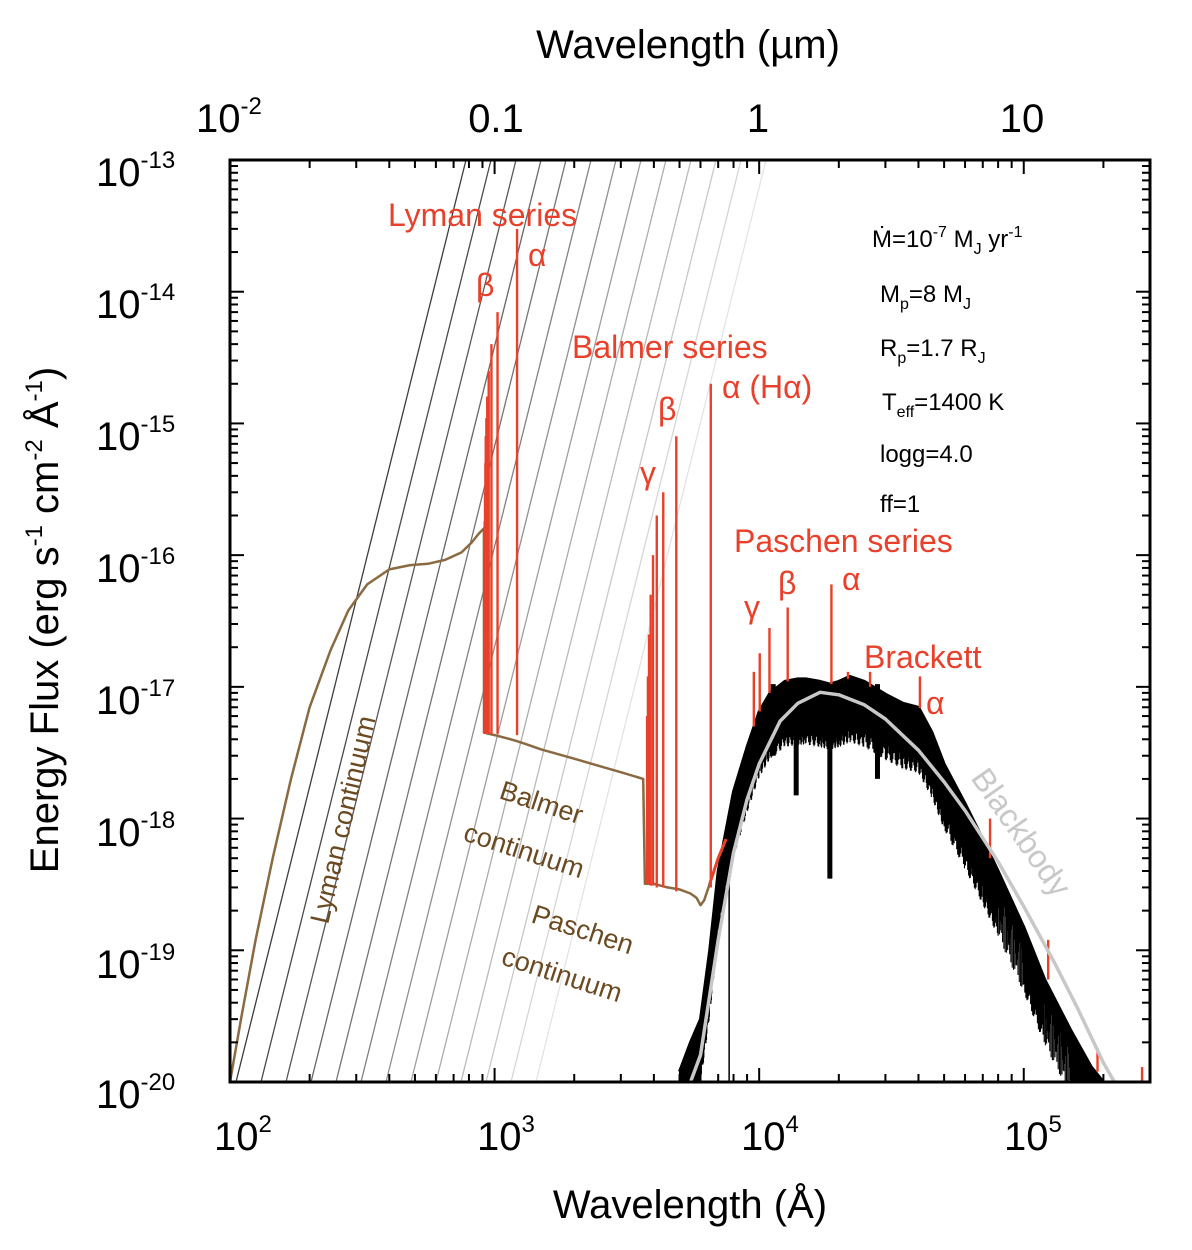  I want to click on lyman-series-label: Lyman series, so click(482, 215).